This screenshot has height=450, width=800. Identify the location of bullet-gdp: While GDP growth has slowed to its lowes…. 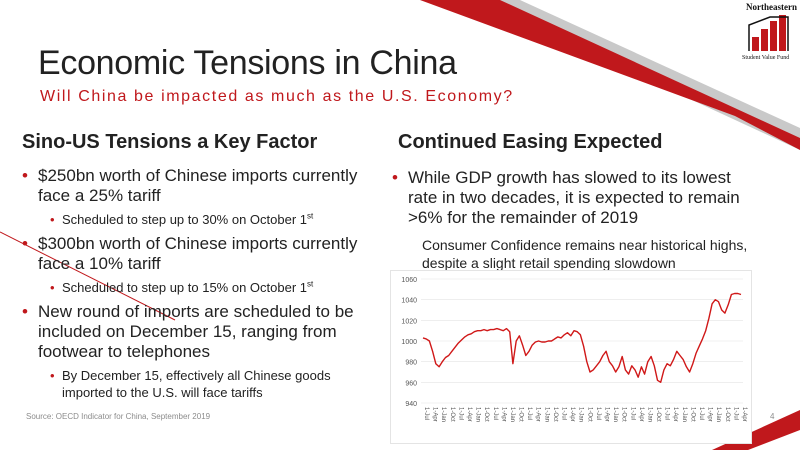
(572, 198).